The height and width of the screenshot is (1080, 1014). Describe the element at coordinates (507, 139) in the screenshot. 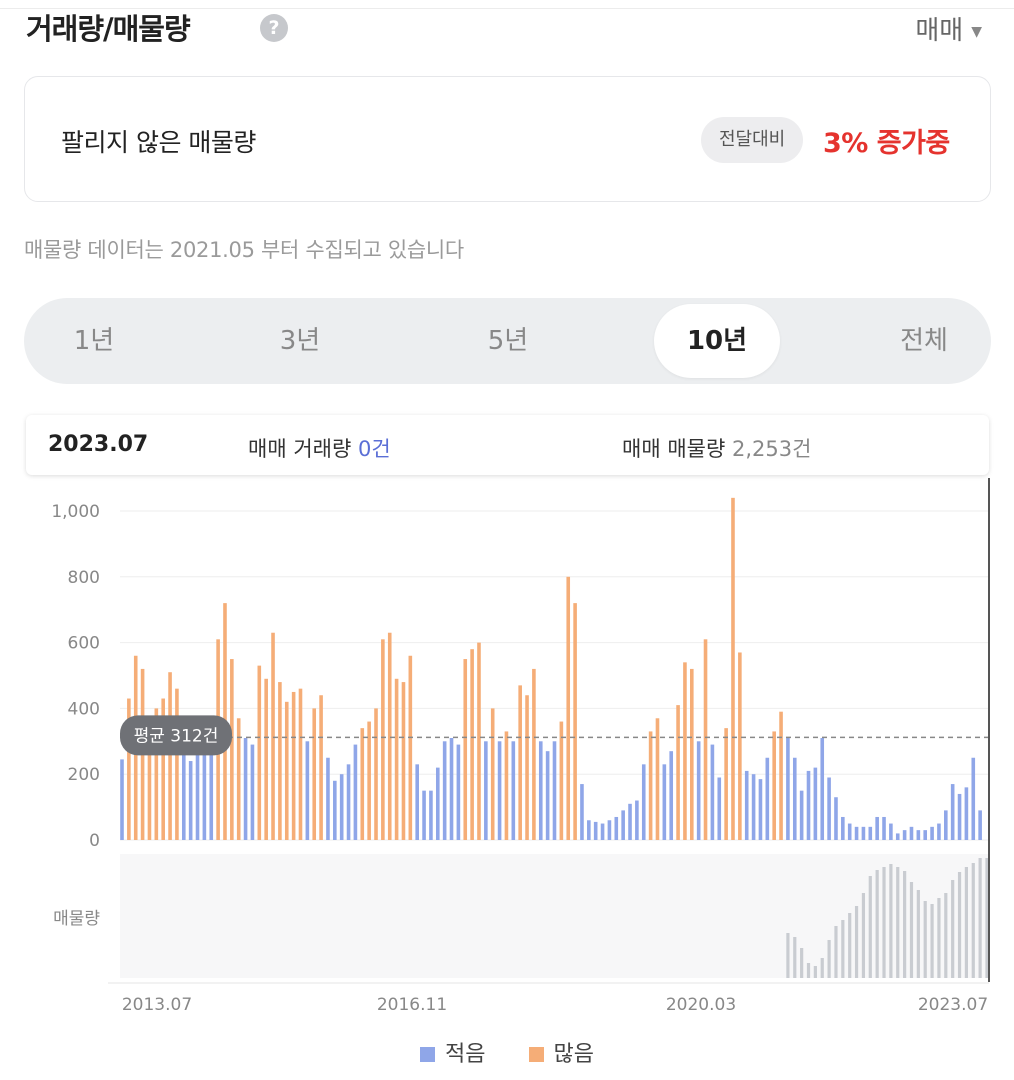

I see `unsold-listing-card: 팔리지 않은 매물량 전달대비 3% 증가중` at that location.